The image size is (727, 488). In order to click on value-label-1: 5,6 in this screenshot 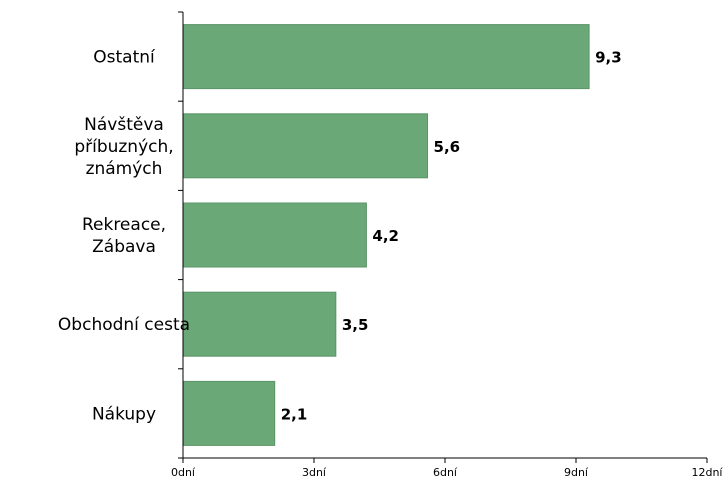, I will do `click(447, 147)`.